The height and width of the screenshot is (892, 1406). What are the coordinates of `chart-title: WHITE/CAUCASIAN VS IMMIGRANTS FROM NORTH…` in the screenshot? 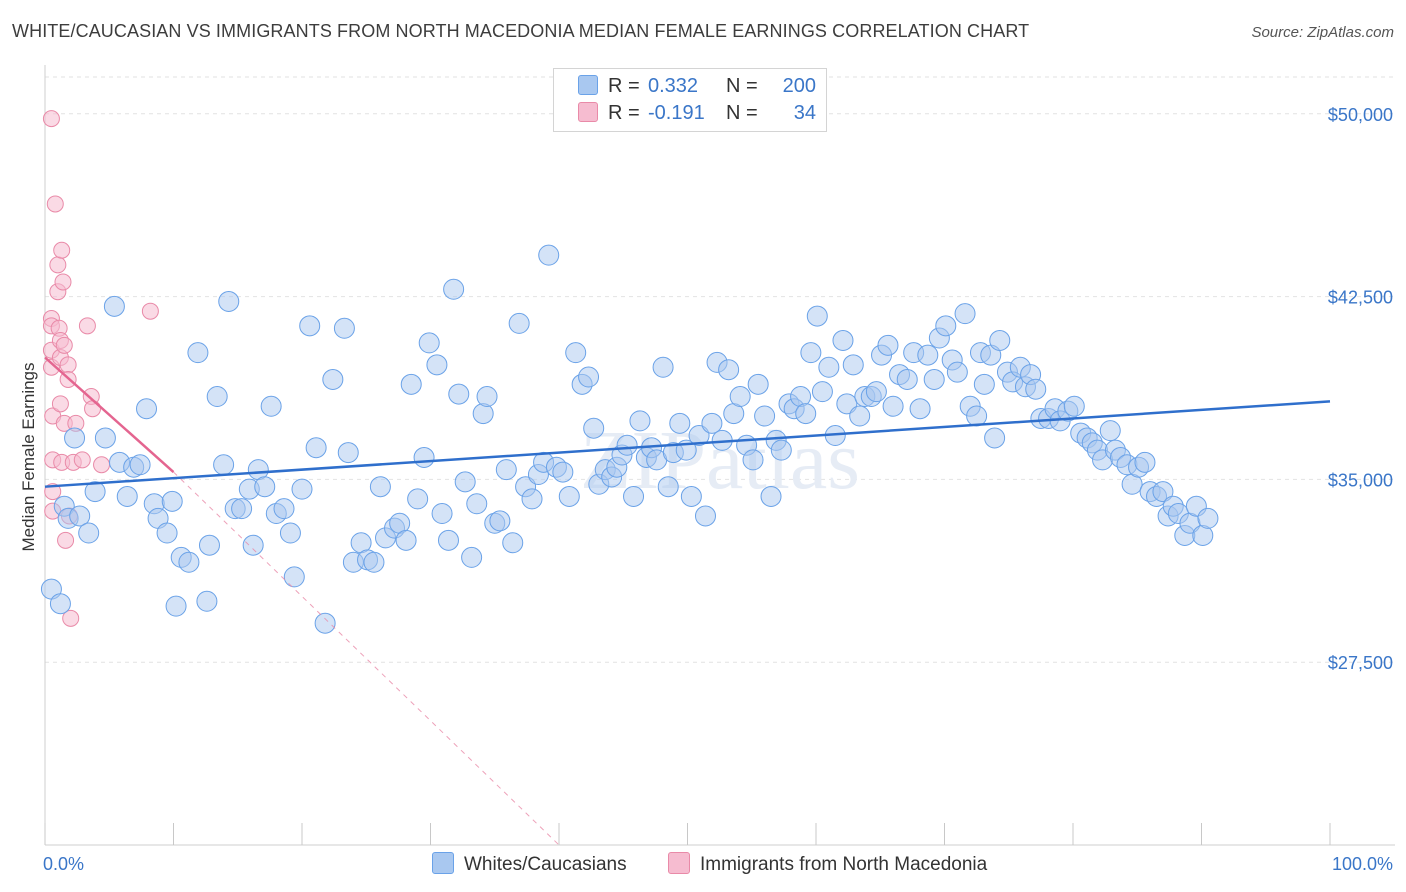 It's located at (521, 31).